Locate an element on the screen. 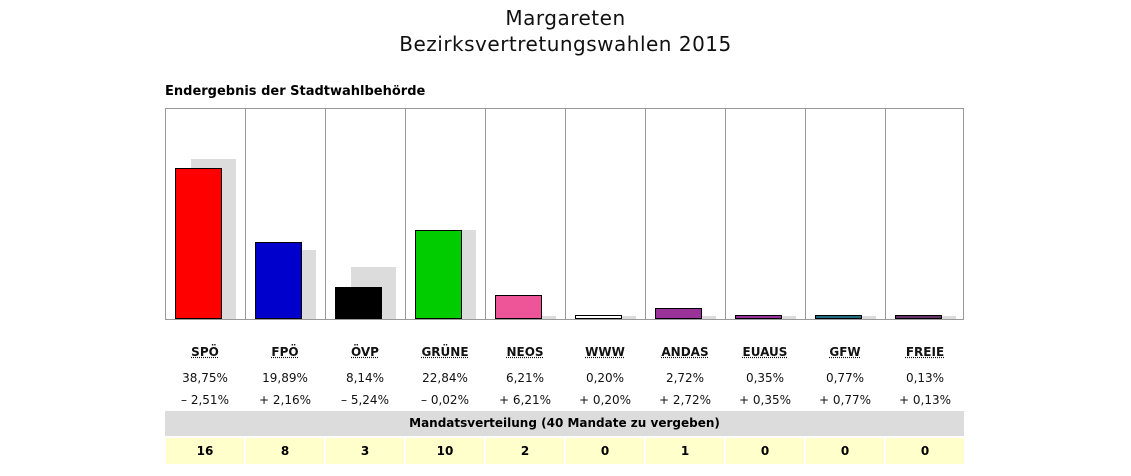  seat-count: 8 is located at coordinates (285, 451).